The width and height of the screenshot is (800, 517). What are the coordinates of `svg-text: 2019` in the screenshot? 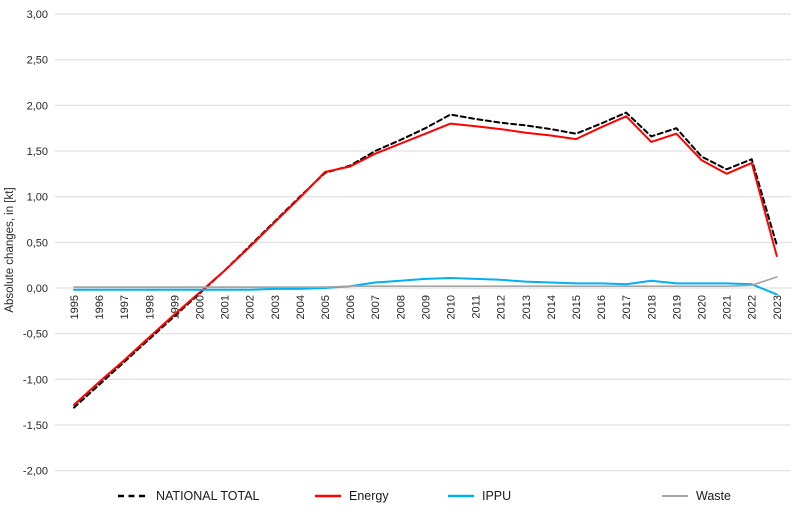 It's located at (677, 307).